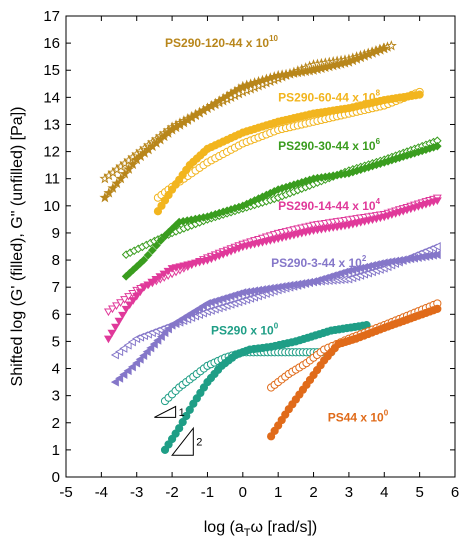 This screenshot has width=465, height=550. What do you see at coordinates (51, 152) in the screenshot?
I see `y-tick-label: 12` at bounding box center [51, 152].